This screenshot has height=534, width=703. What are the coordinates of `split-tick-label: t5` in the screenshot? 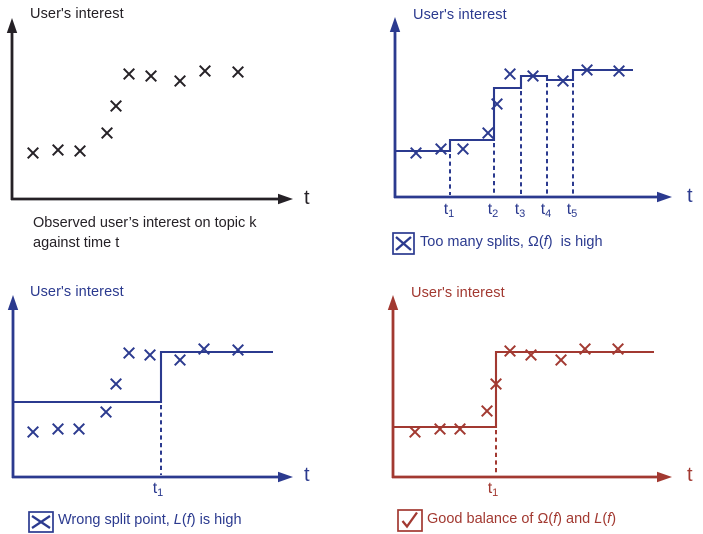 It's located at (572, 210).